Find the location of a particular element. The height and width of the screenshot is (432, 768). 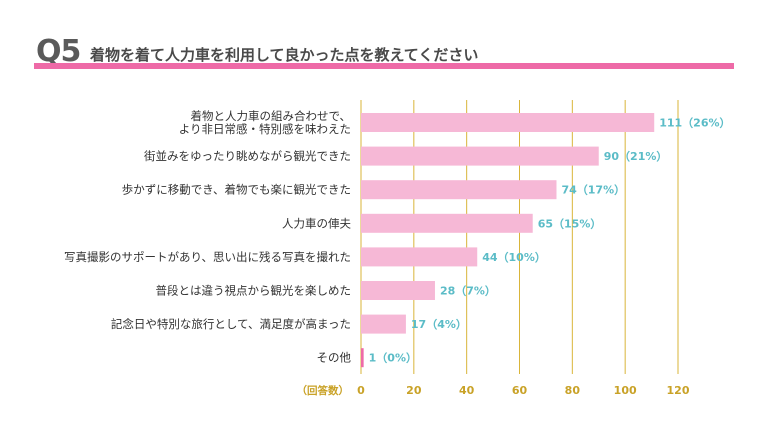

category-label: 普段とは違う視点から観光を楽しめた is located at coordinates (254, 291).